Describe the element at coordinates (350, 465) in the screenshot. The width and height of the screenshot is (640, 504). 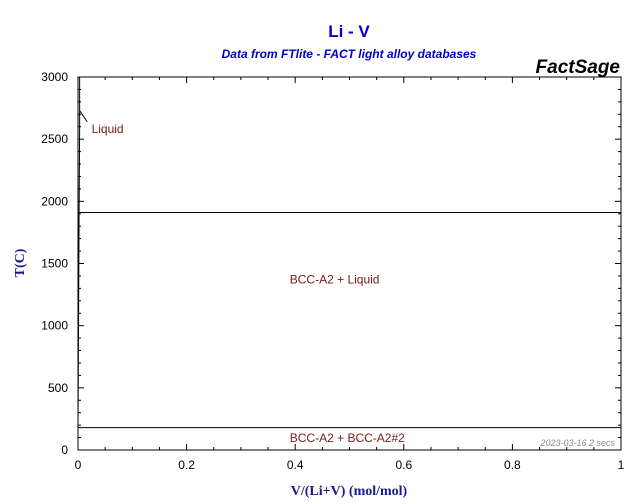
I see `x-tick-labels: 0 0.2 0.4 0.6 0.8 1` at that location.